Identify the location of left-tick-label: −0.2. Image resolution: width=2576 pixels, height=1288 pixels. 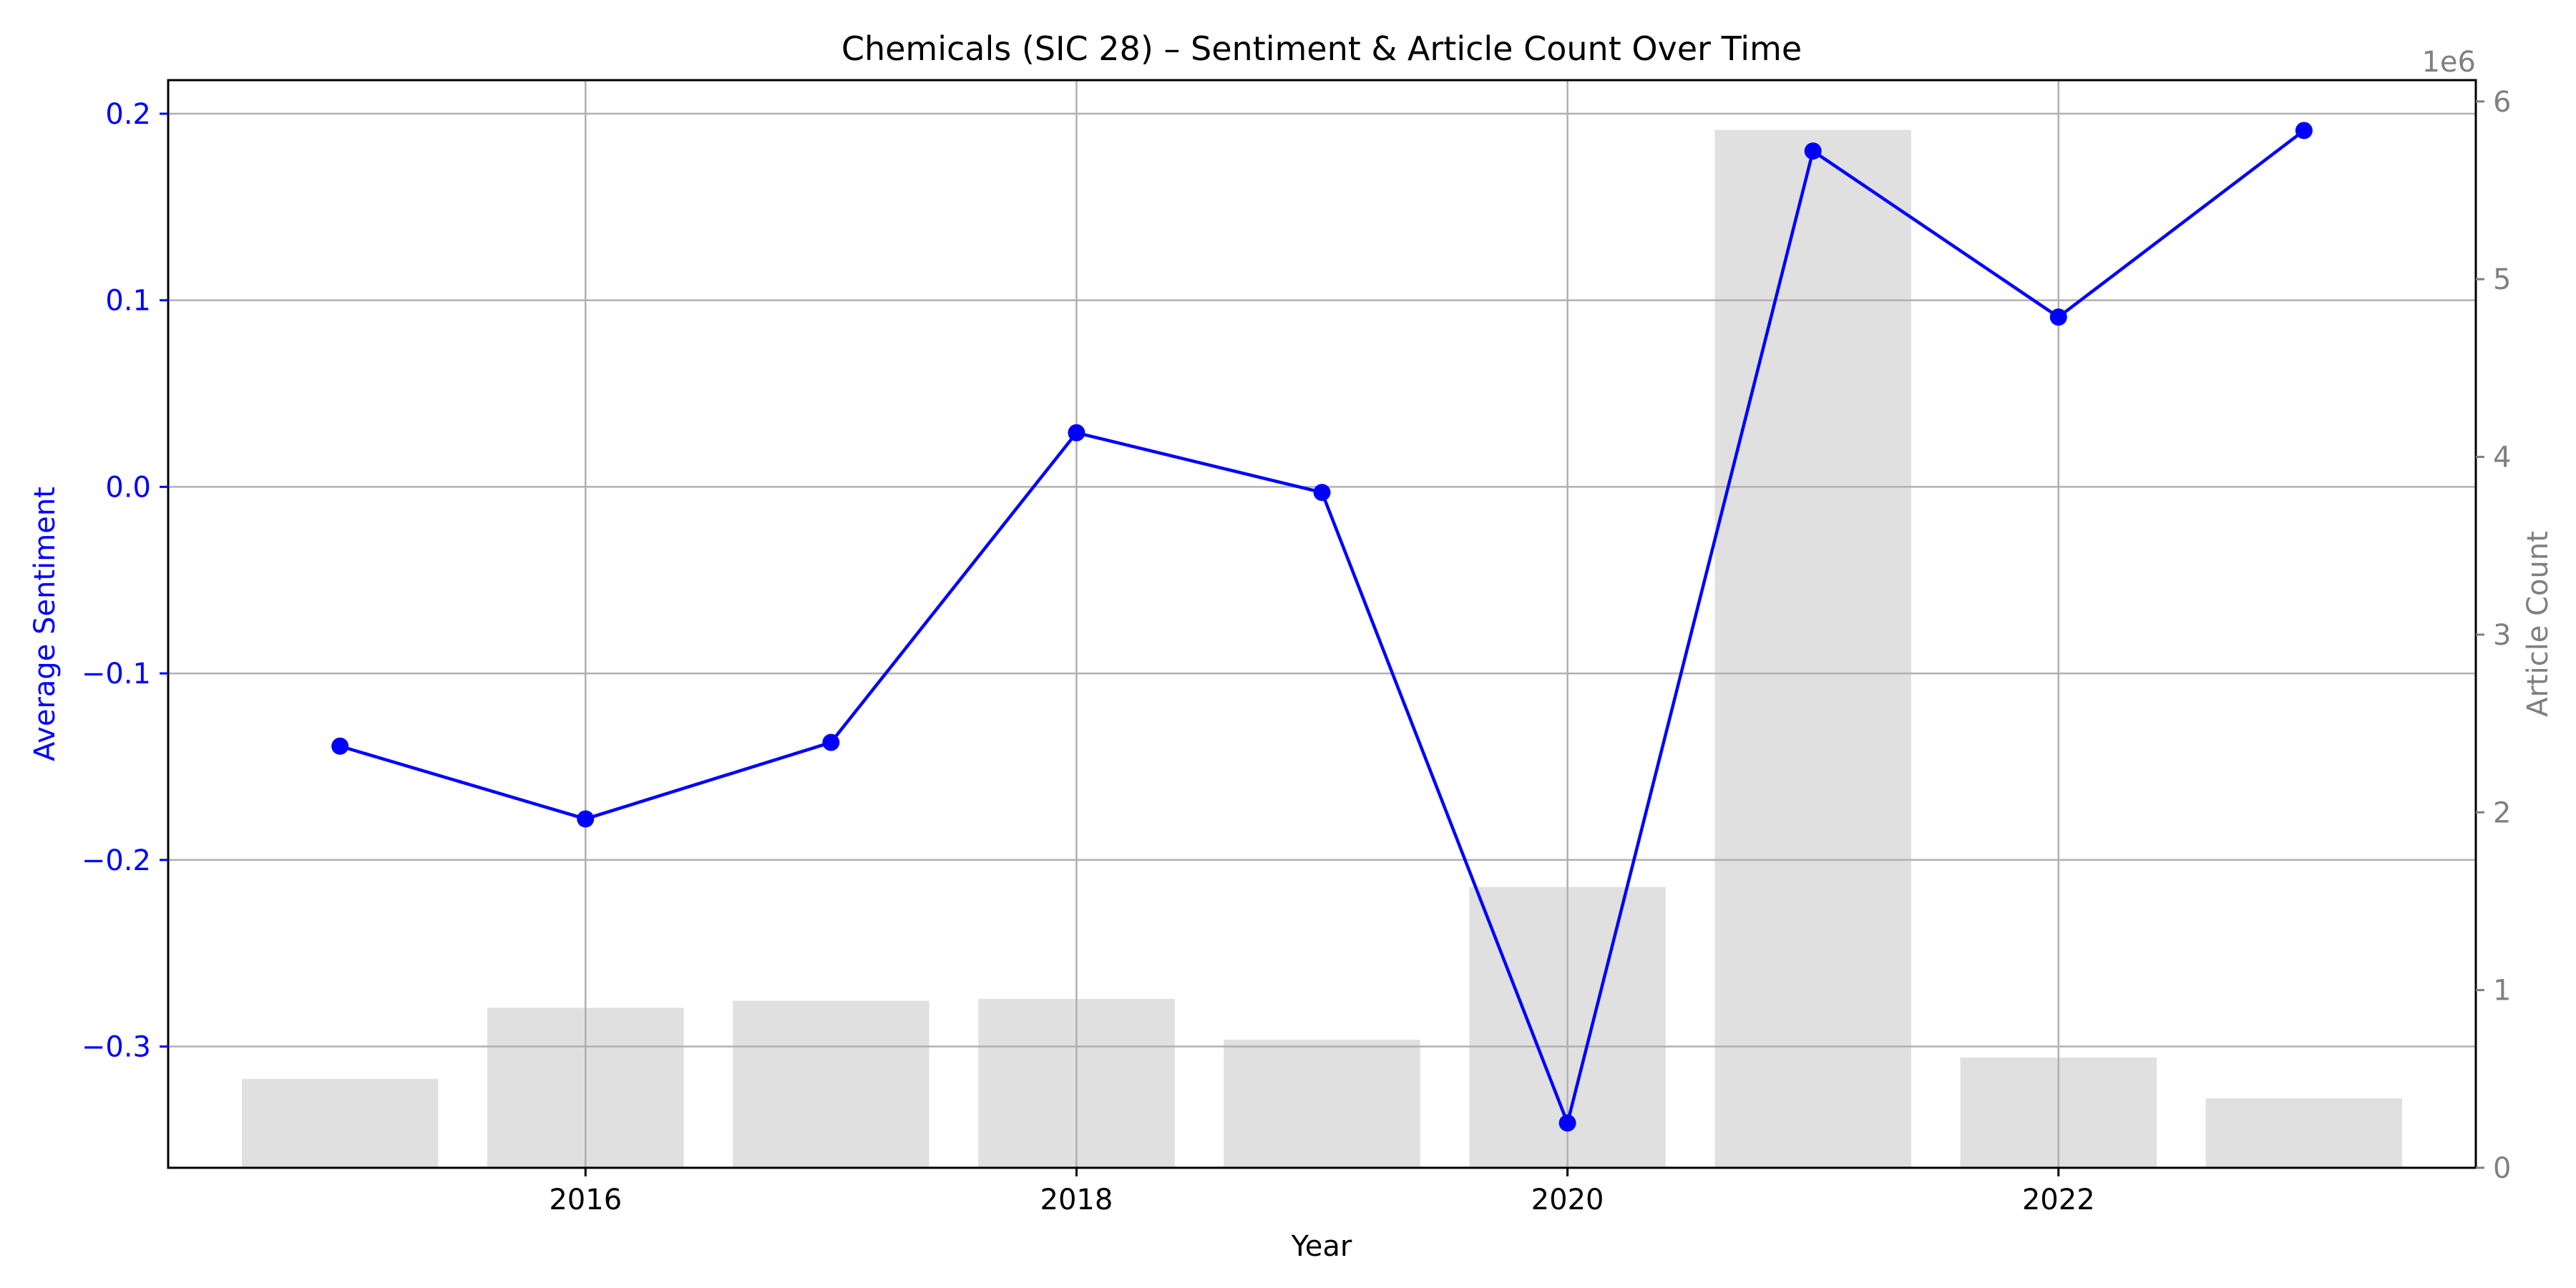
(116, 860).